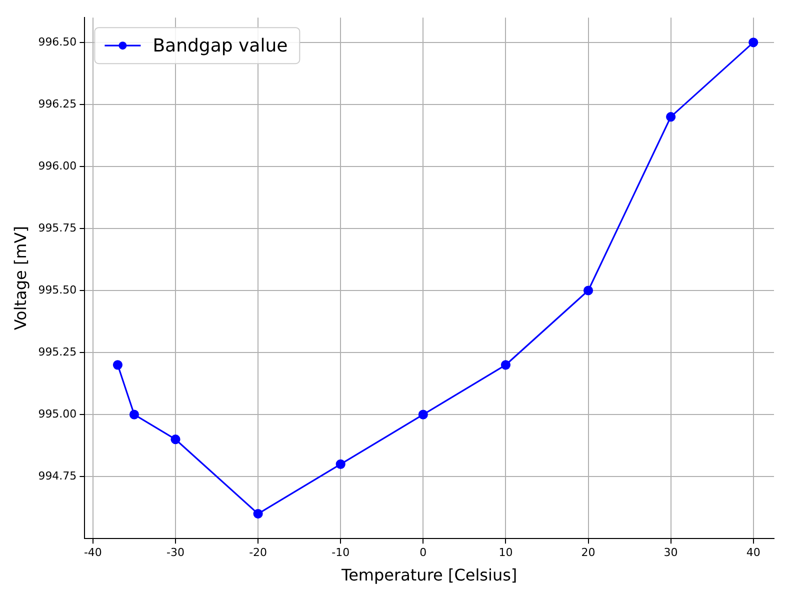  Describe the element at coordinates (57, 413) in the screenshot. I see `y-tick-label: 995.00` at that location.